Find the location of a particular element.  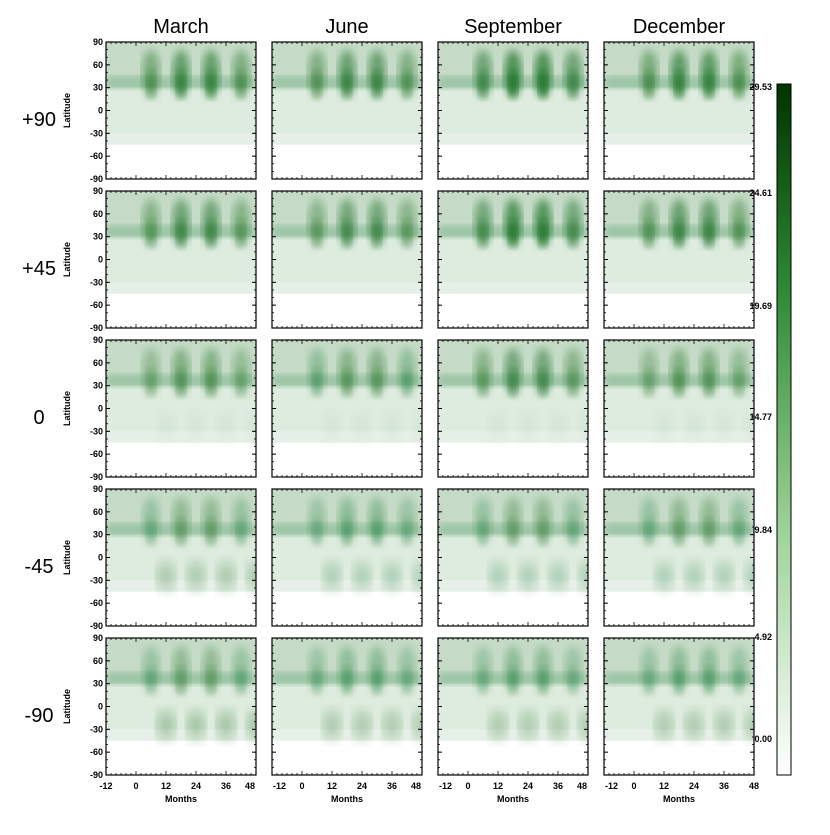

y-tick-label: -30 is located at coordinates (96, 133).